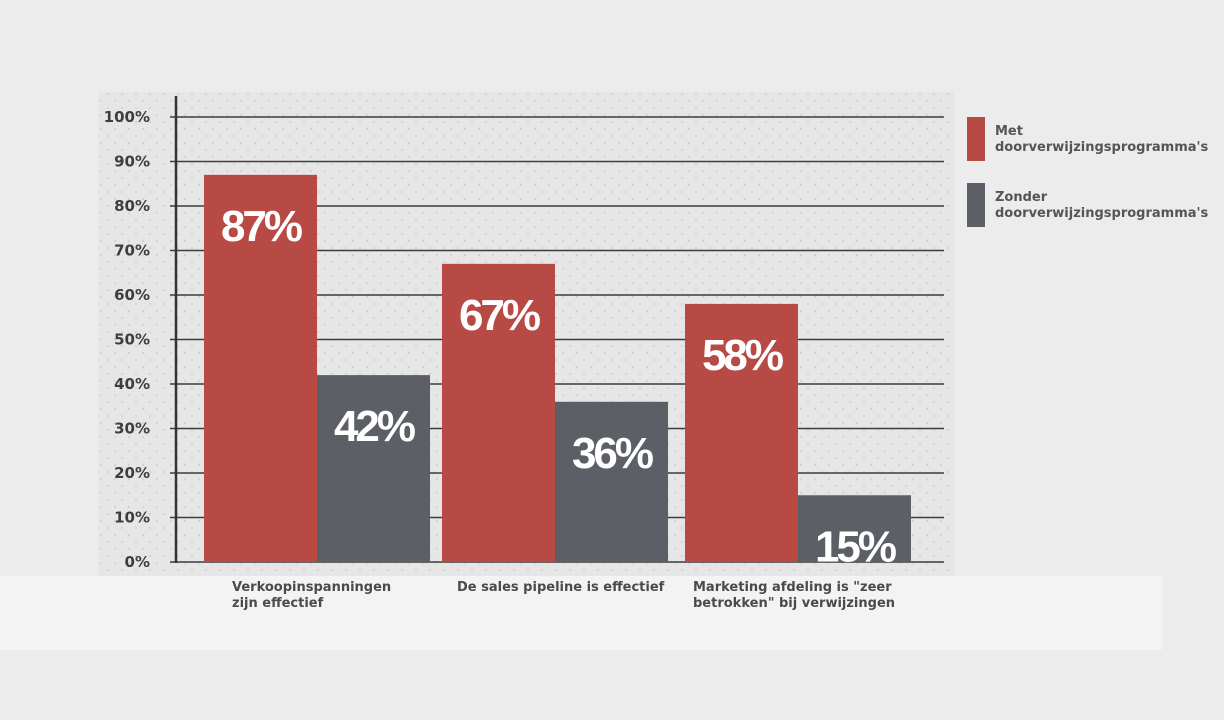 This screenshot has height=720, width=1224. What do you see at coordinates (612, 453) in the screenshot?
I see `bar-value-label: 36%` at bounding box center [612, 453].